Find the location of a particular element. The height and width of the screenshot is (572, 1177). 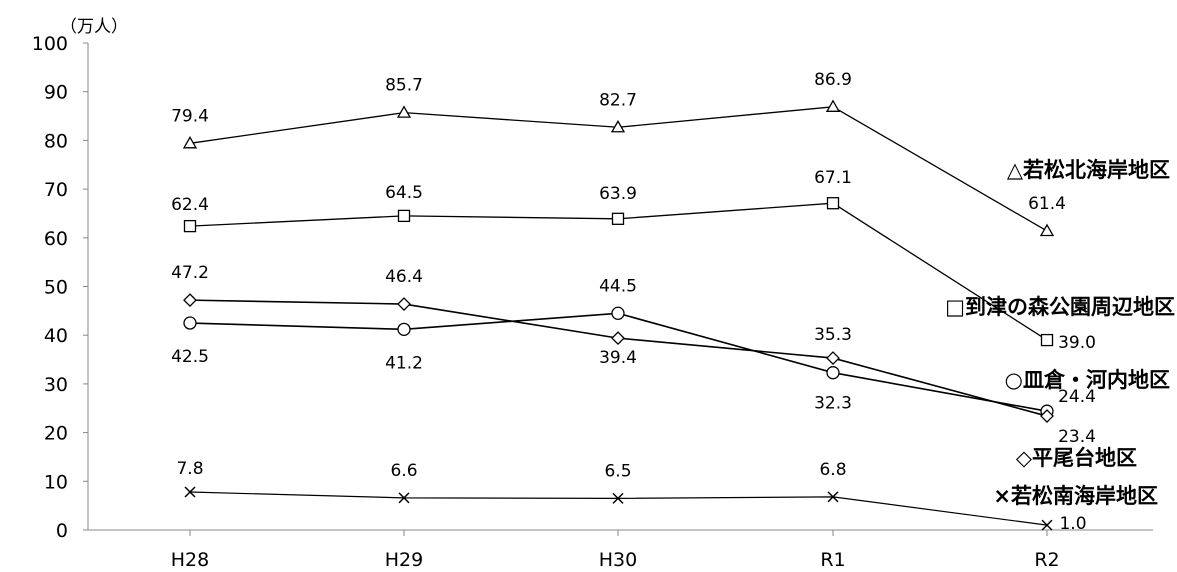

x-tick-label: R2 is located at coordinates (1046, 560).